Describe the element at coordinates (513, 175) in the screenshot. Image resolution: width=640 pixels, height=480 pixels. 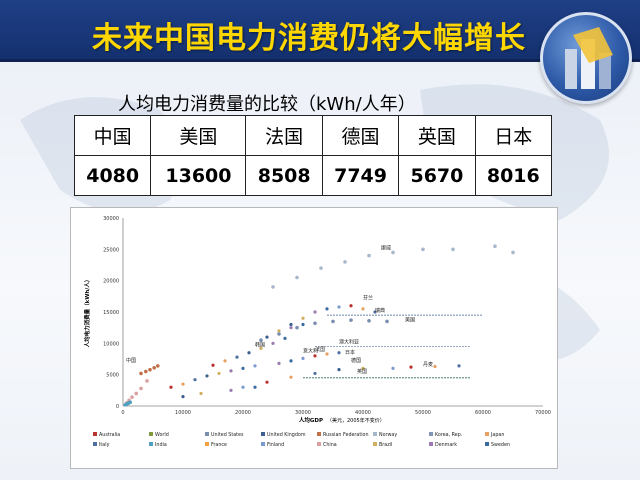
I see `table-value-cell: 8016` at that location.